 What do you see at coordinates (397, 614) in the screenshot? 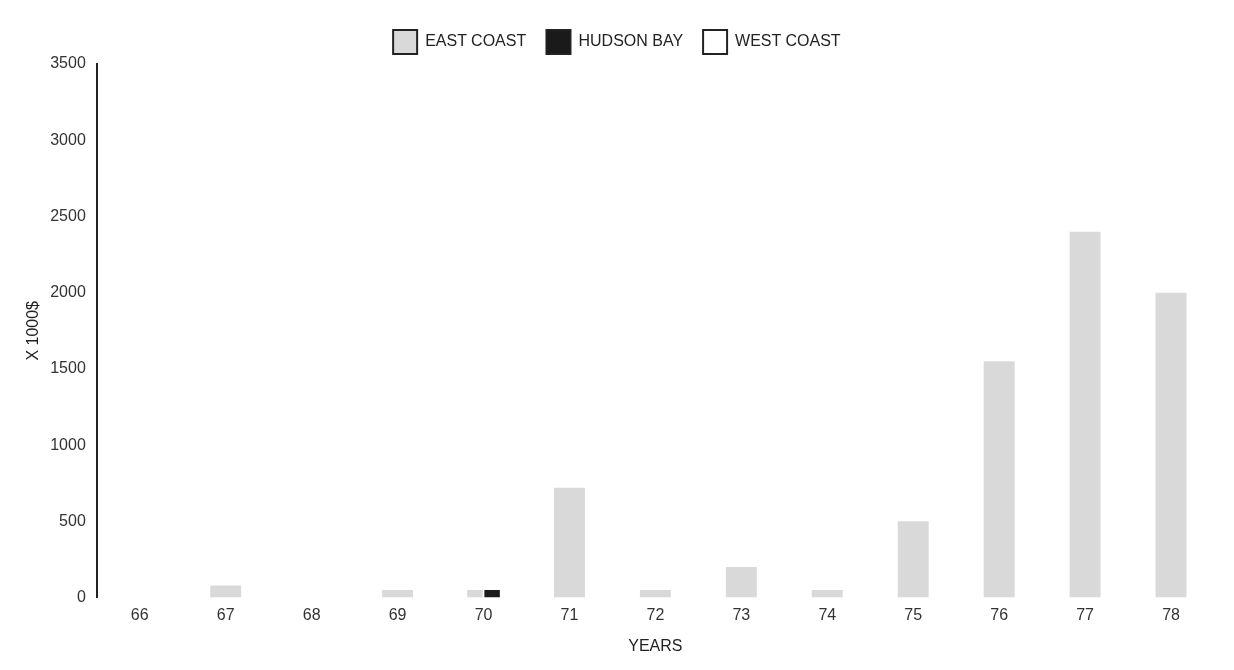
I see `x-tick-label: 69` at bounding box center [397, 614].